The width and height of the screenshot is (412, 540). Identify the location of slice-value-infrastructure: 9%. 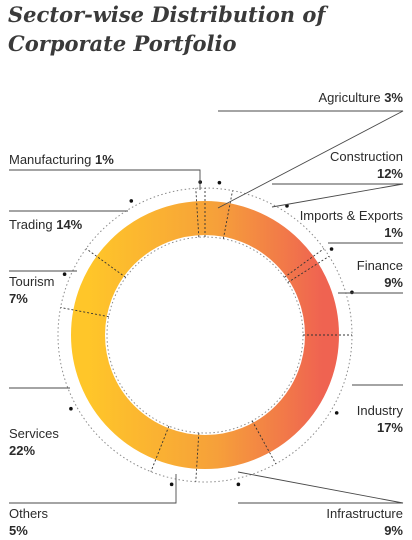
(393, 530).